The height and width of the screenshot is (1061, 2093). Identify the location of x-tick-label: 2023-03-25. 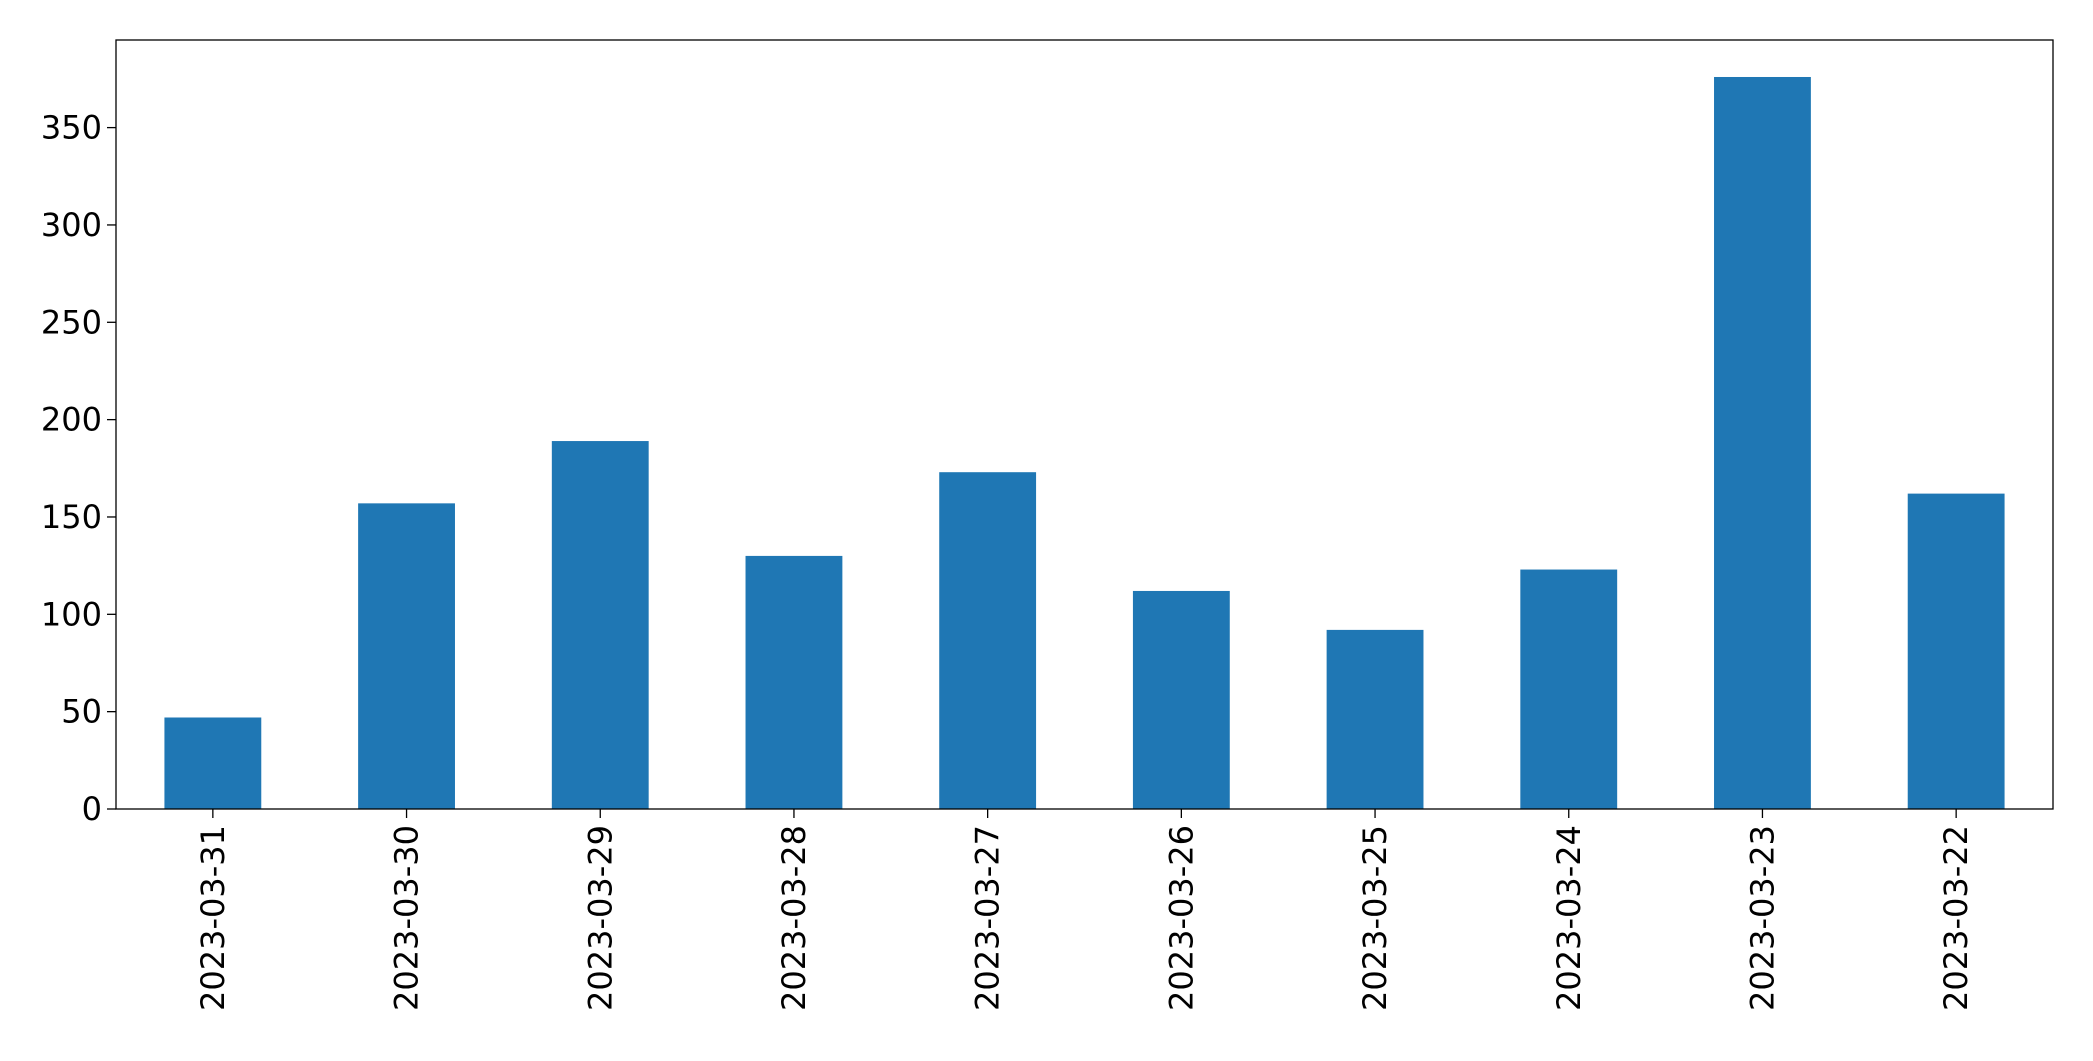
(1375, 918).